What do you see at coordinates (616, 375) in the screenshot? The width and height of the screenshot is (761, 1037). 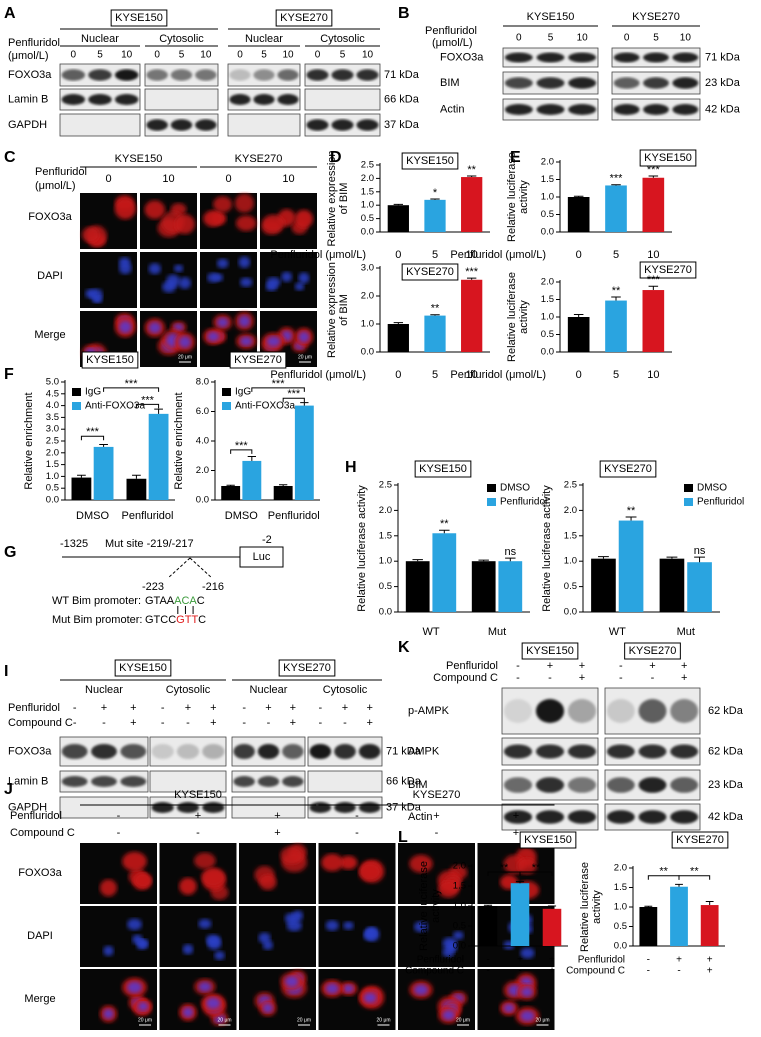 I see `x-tick-label: 5` at bounding box center [616, 375].